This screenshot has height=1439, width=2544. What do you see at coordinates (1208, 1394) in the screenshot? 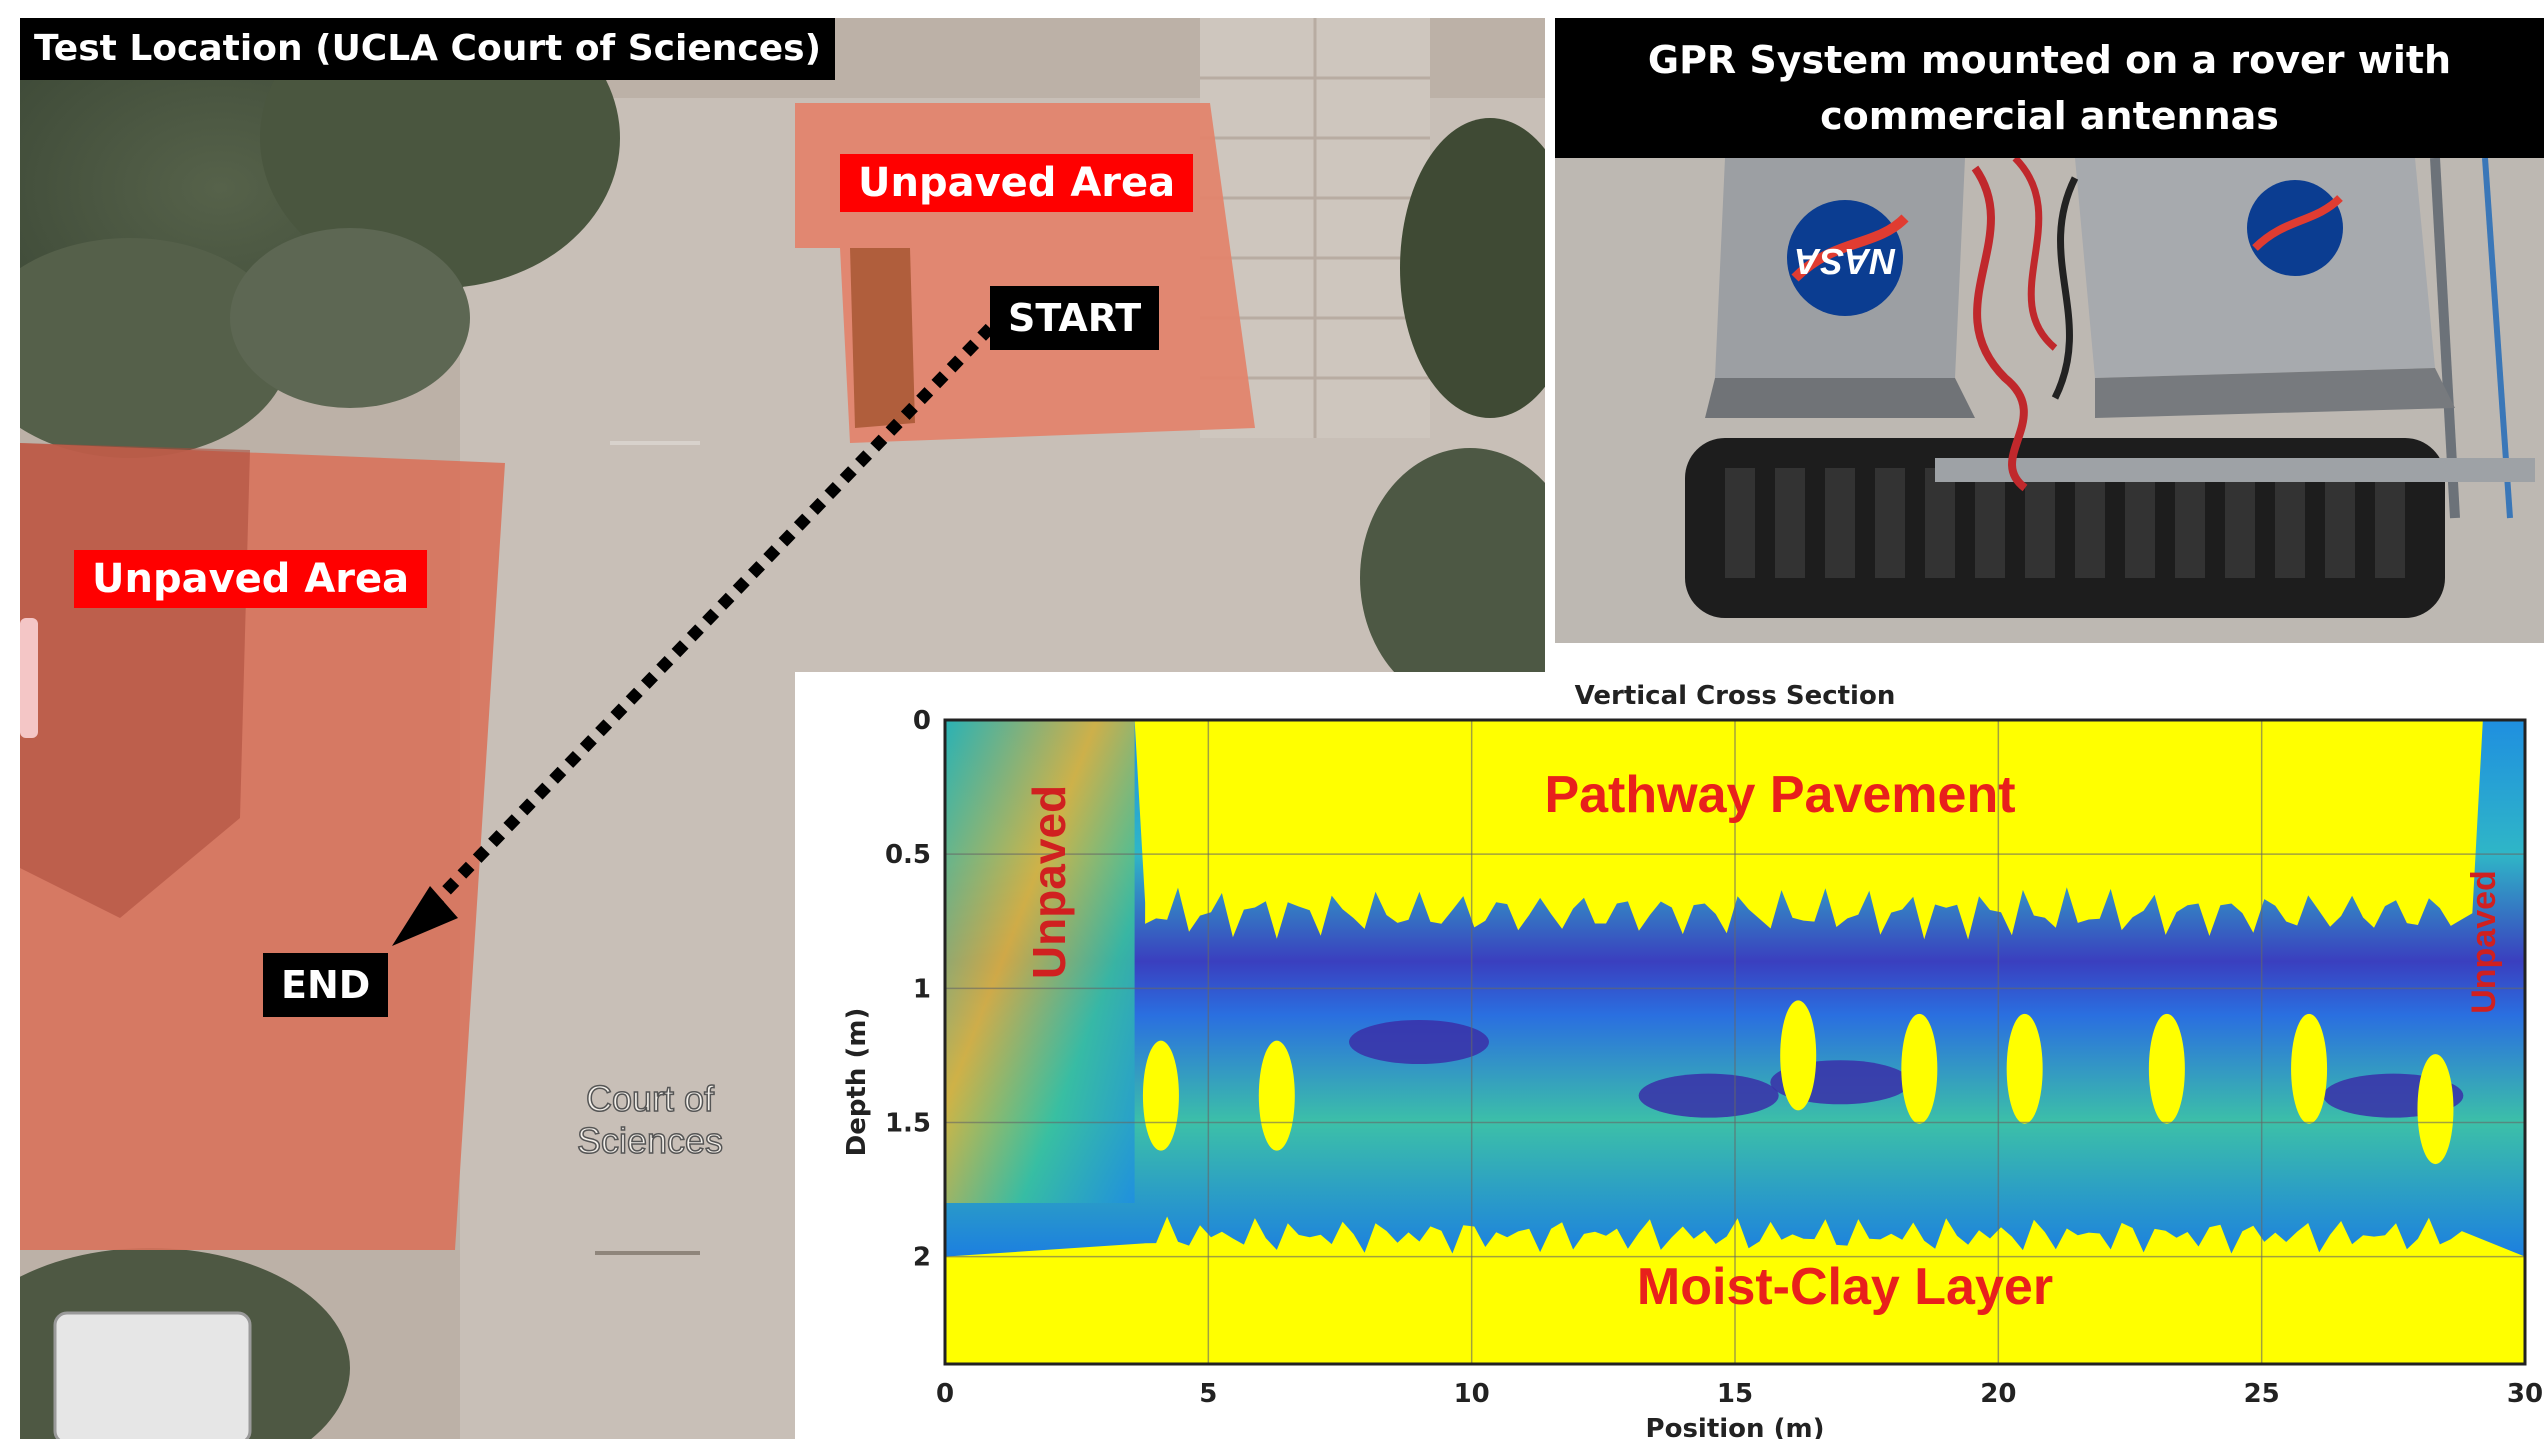
I see `x-tick-label: 5` at bounding box center [1208, 1394].